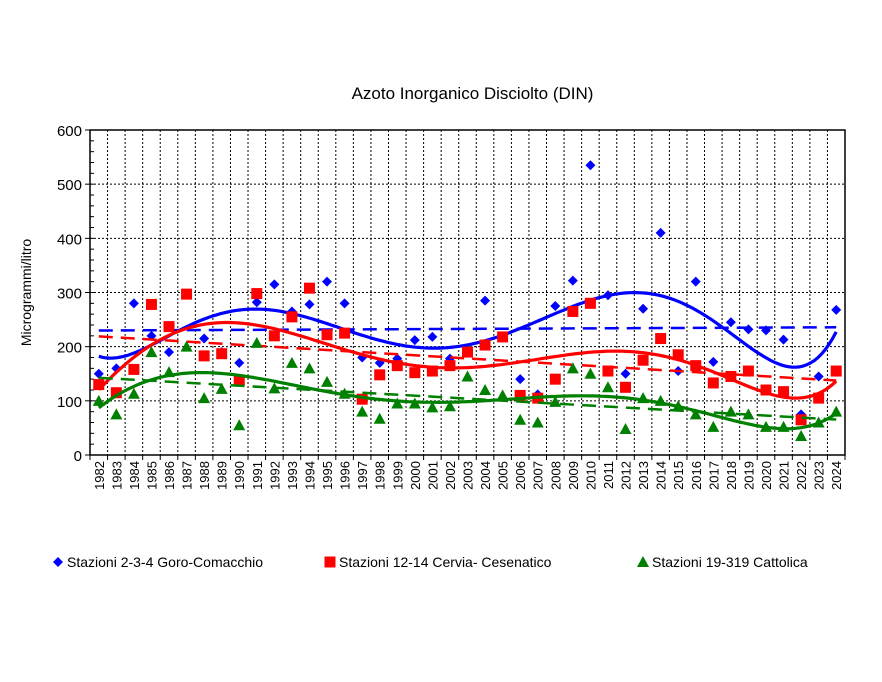  What do you see at coordinates (26, 293) in the screenshot?
I see `y-axis-label: Microgrammi/litro` at bounding box center [26, 293].